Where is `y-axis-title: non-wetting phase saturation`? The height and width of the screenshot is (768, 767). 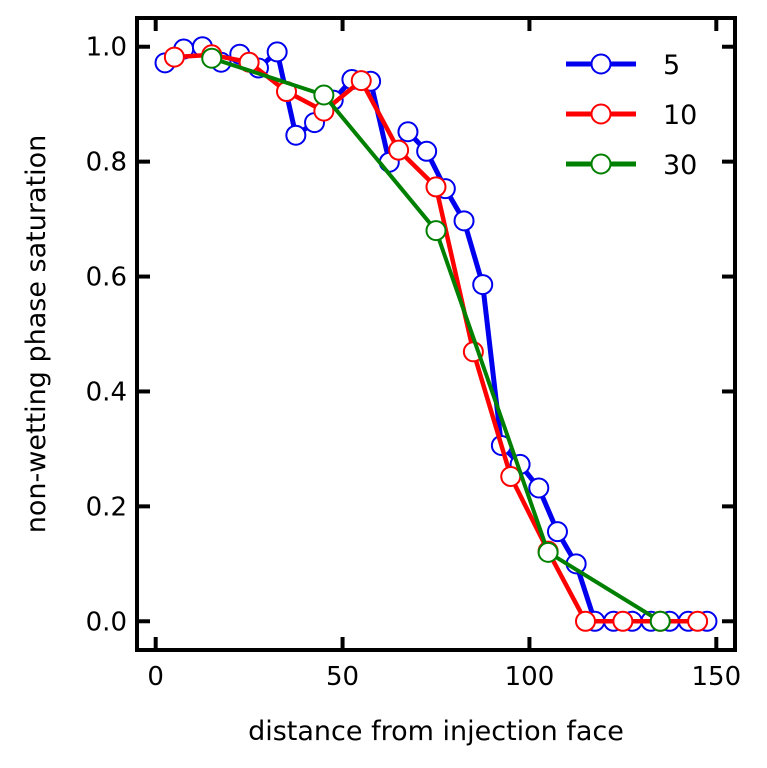
y-axis-title: non-wetting phase saturation is located at coordinates (36, 334).